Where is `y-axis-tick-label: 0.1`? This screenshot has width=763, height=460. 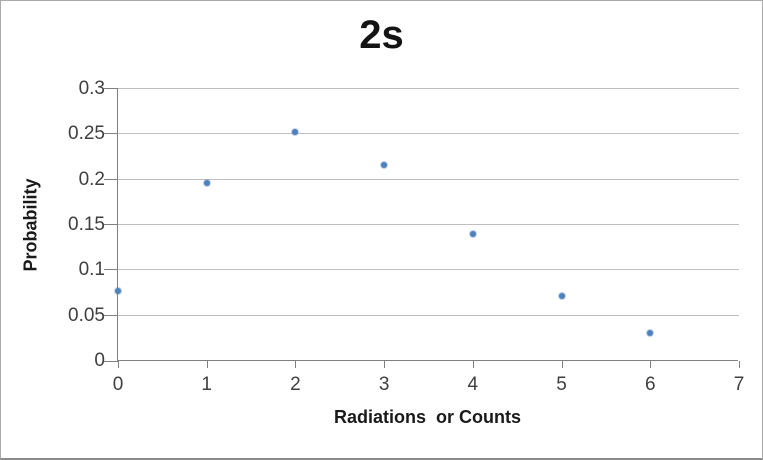
y-axis-tick-label: 0.1 is located at coordinates (91, 270).